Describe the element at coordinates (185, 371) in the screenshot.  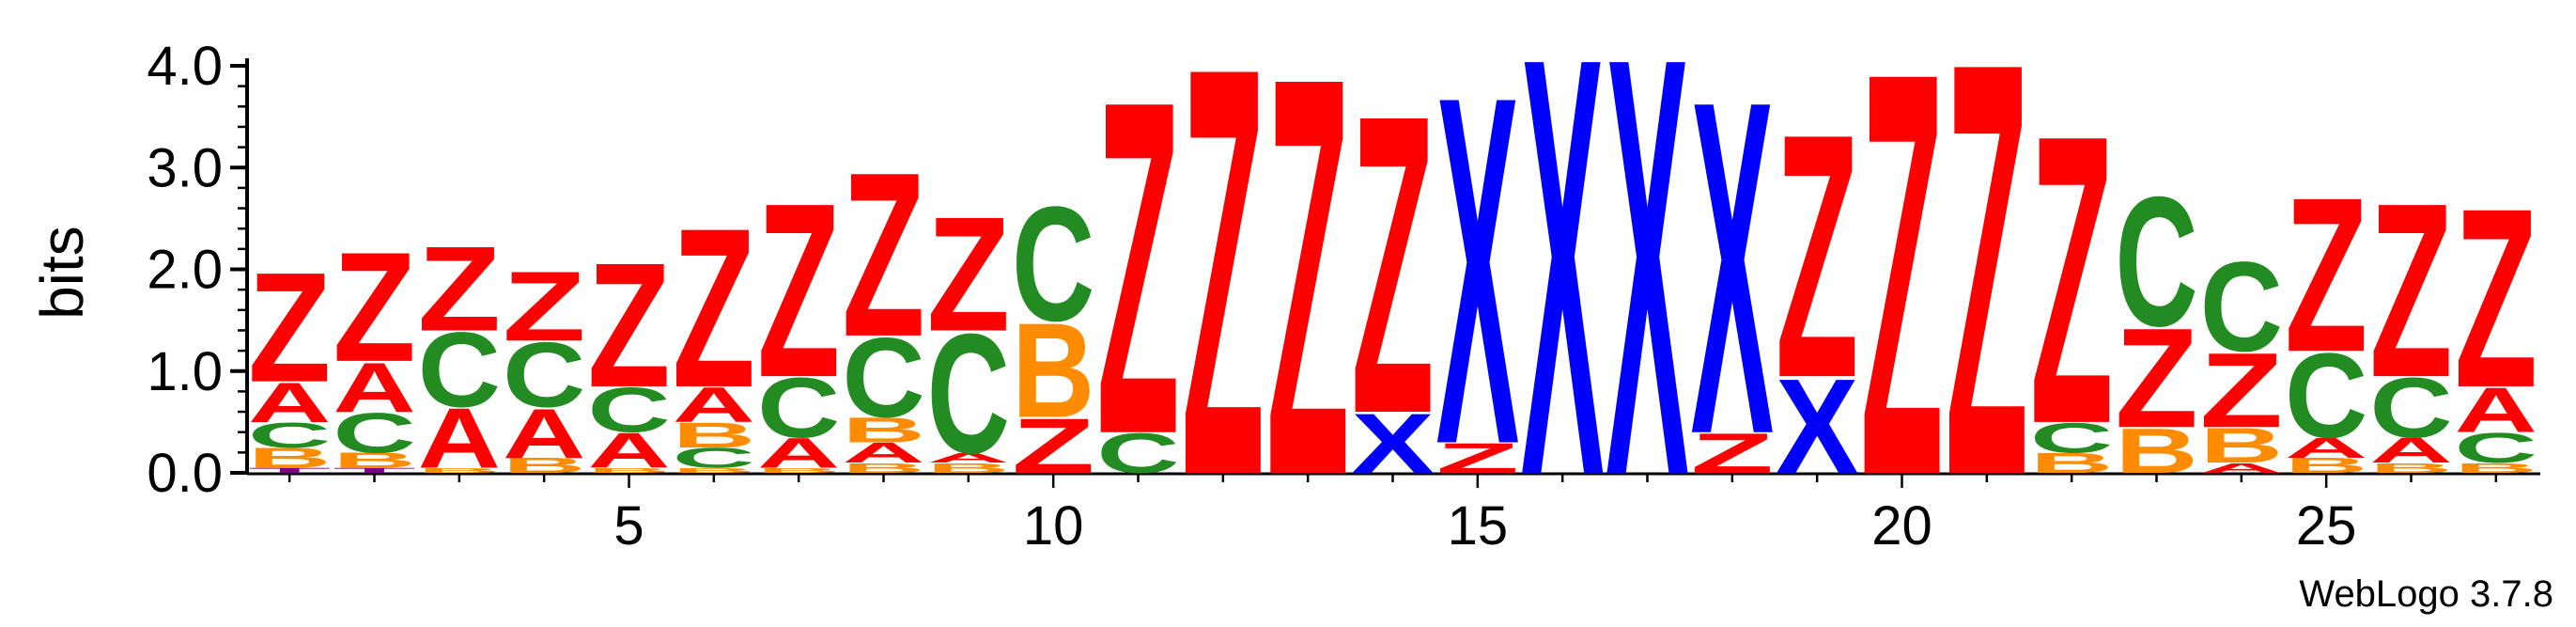
I see `y-tick-label: 1.0` at that location.